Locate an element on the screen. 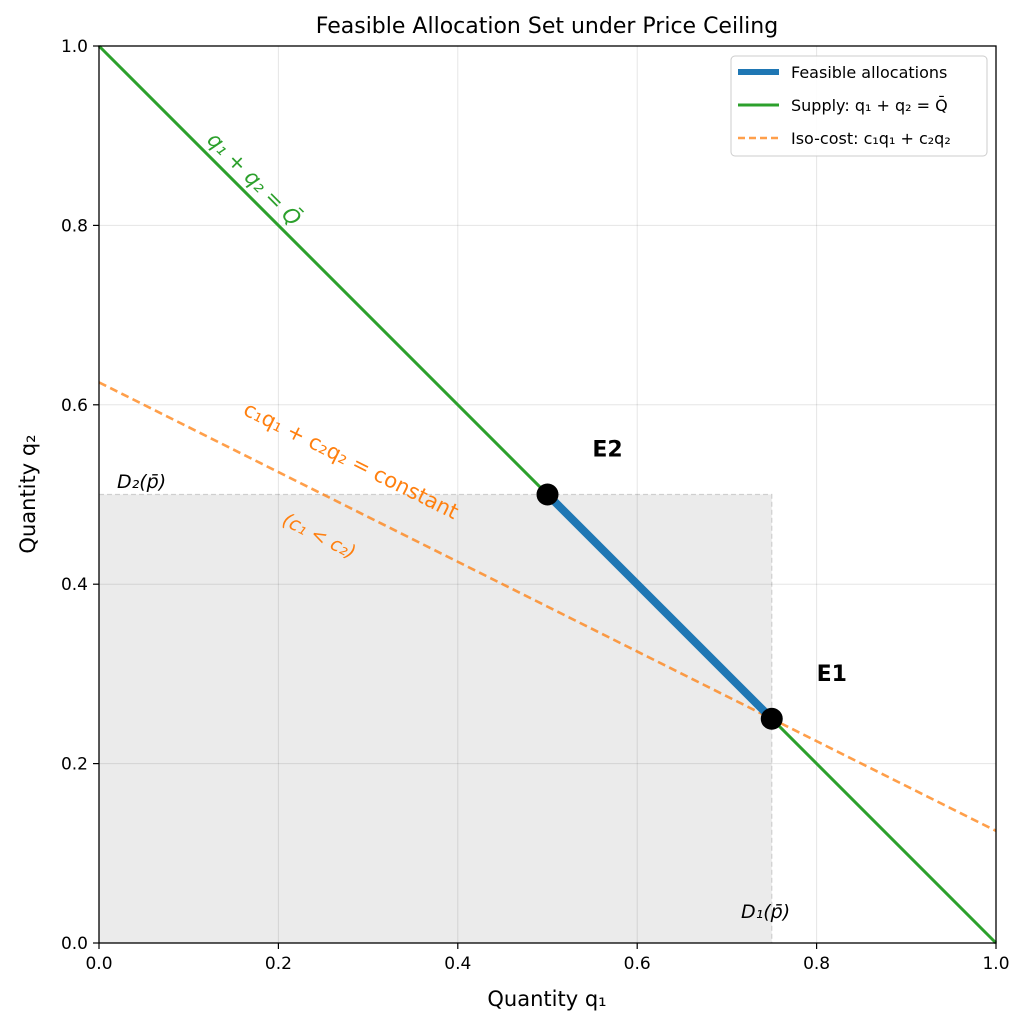  y-tick-label: 0.4 is located at coordinates (74, 585).